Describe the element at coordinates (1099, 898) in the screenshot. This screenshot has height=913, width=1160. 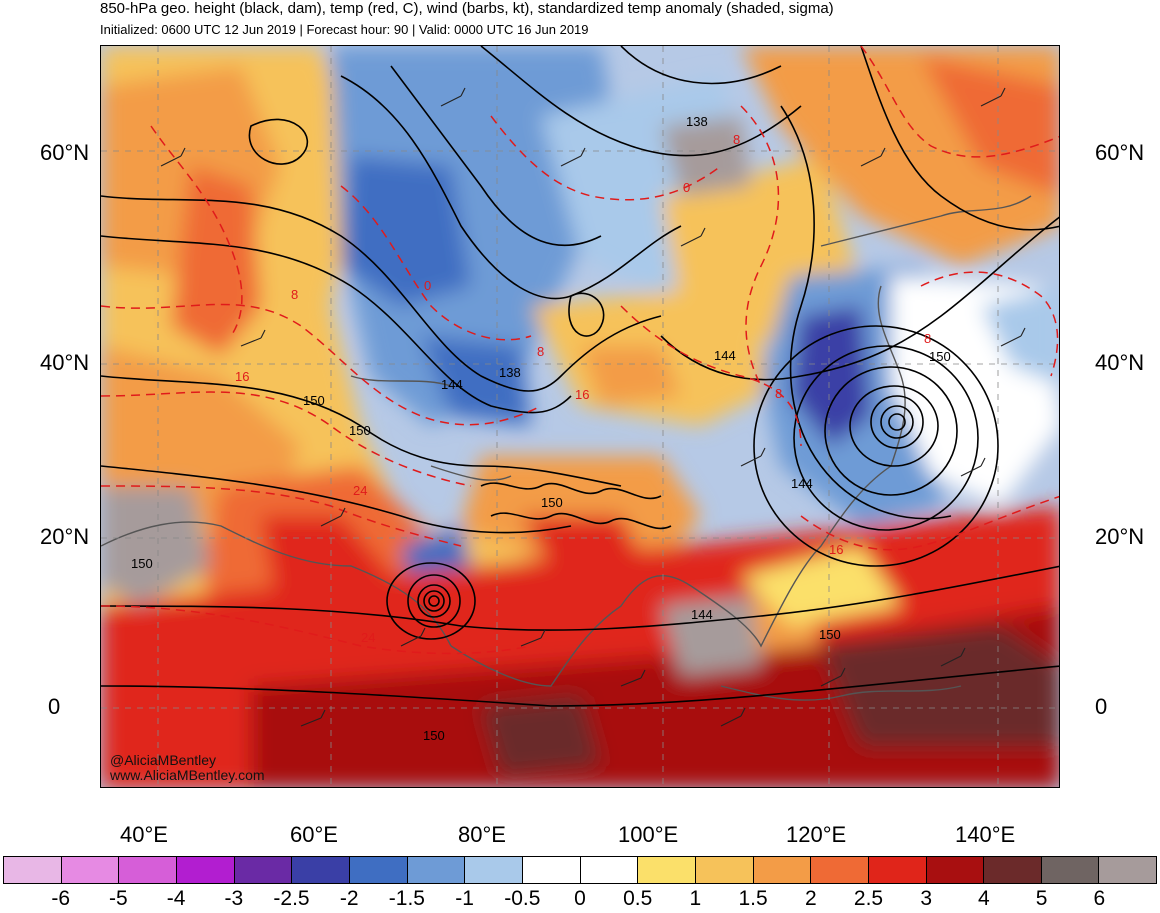
I see `colorbar-label: 6` at that location.